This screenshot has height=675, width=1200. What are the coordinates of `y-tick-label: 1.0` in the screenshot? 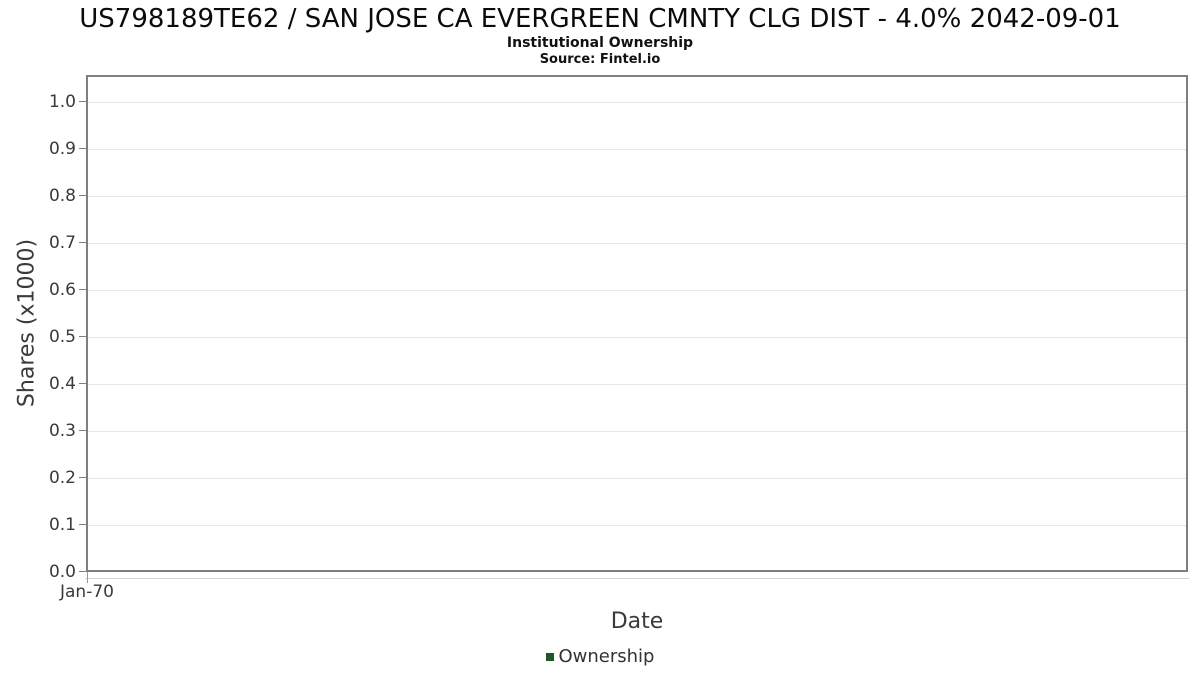 It's located at (62, 101).